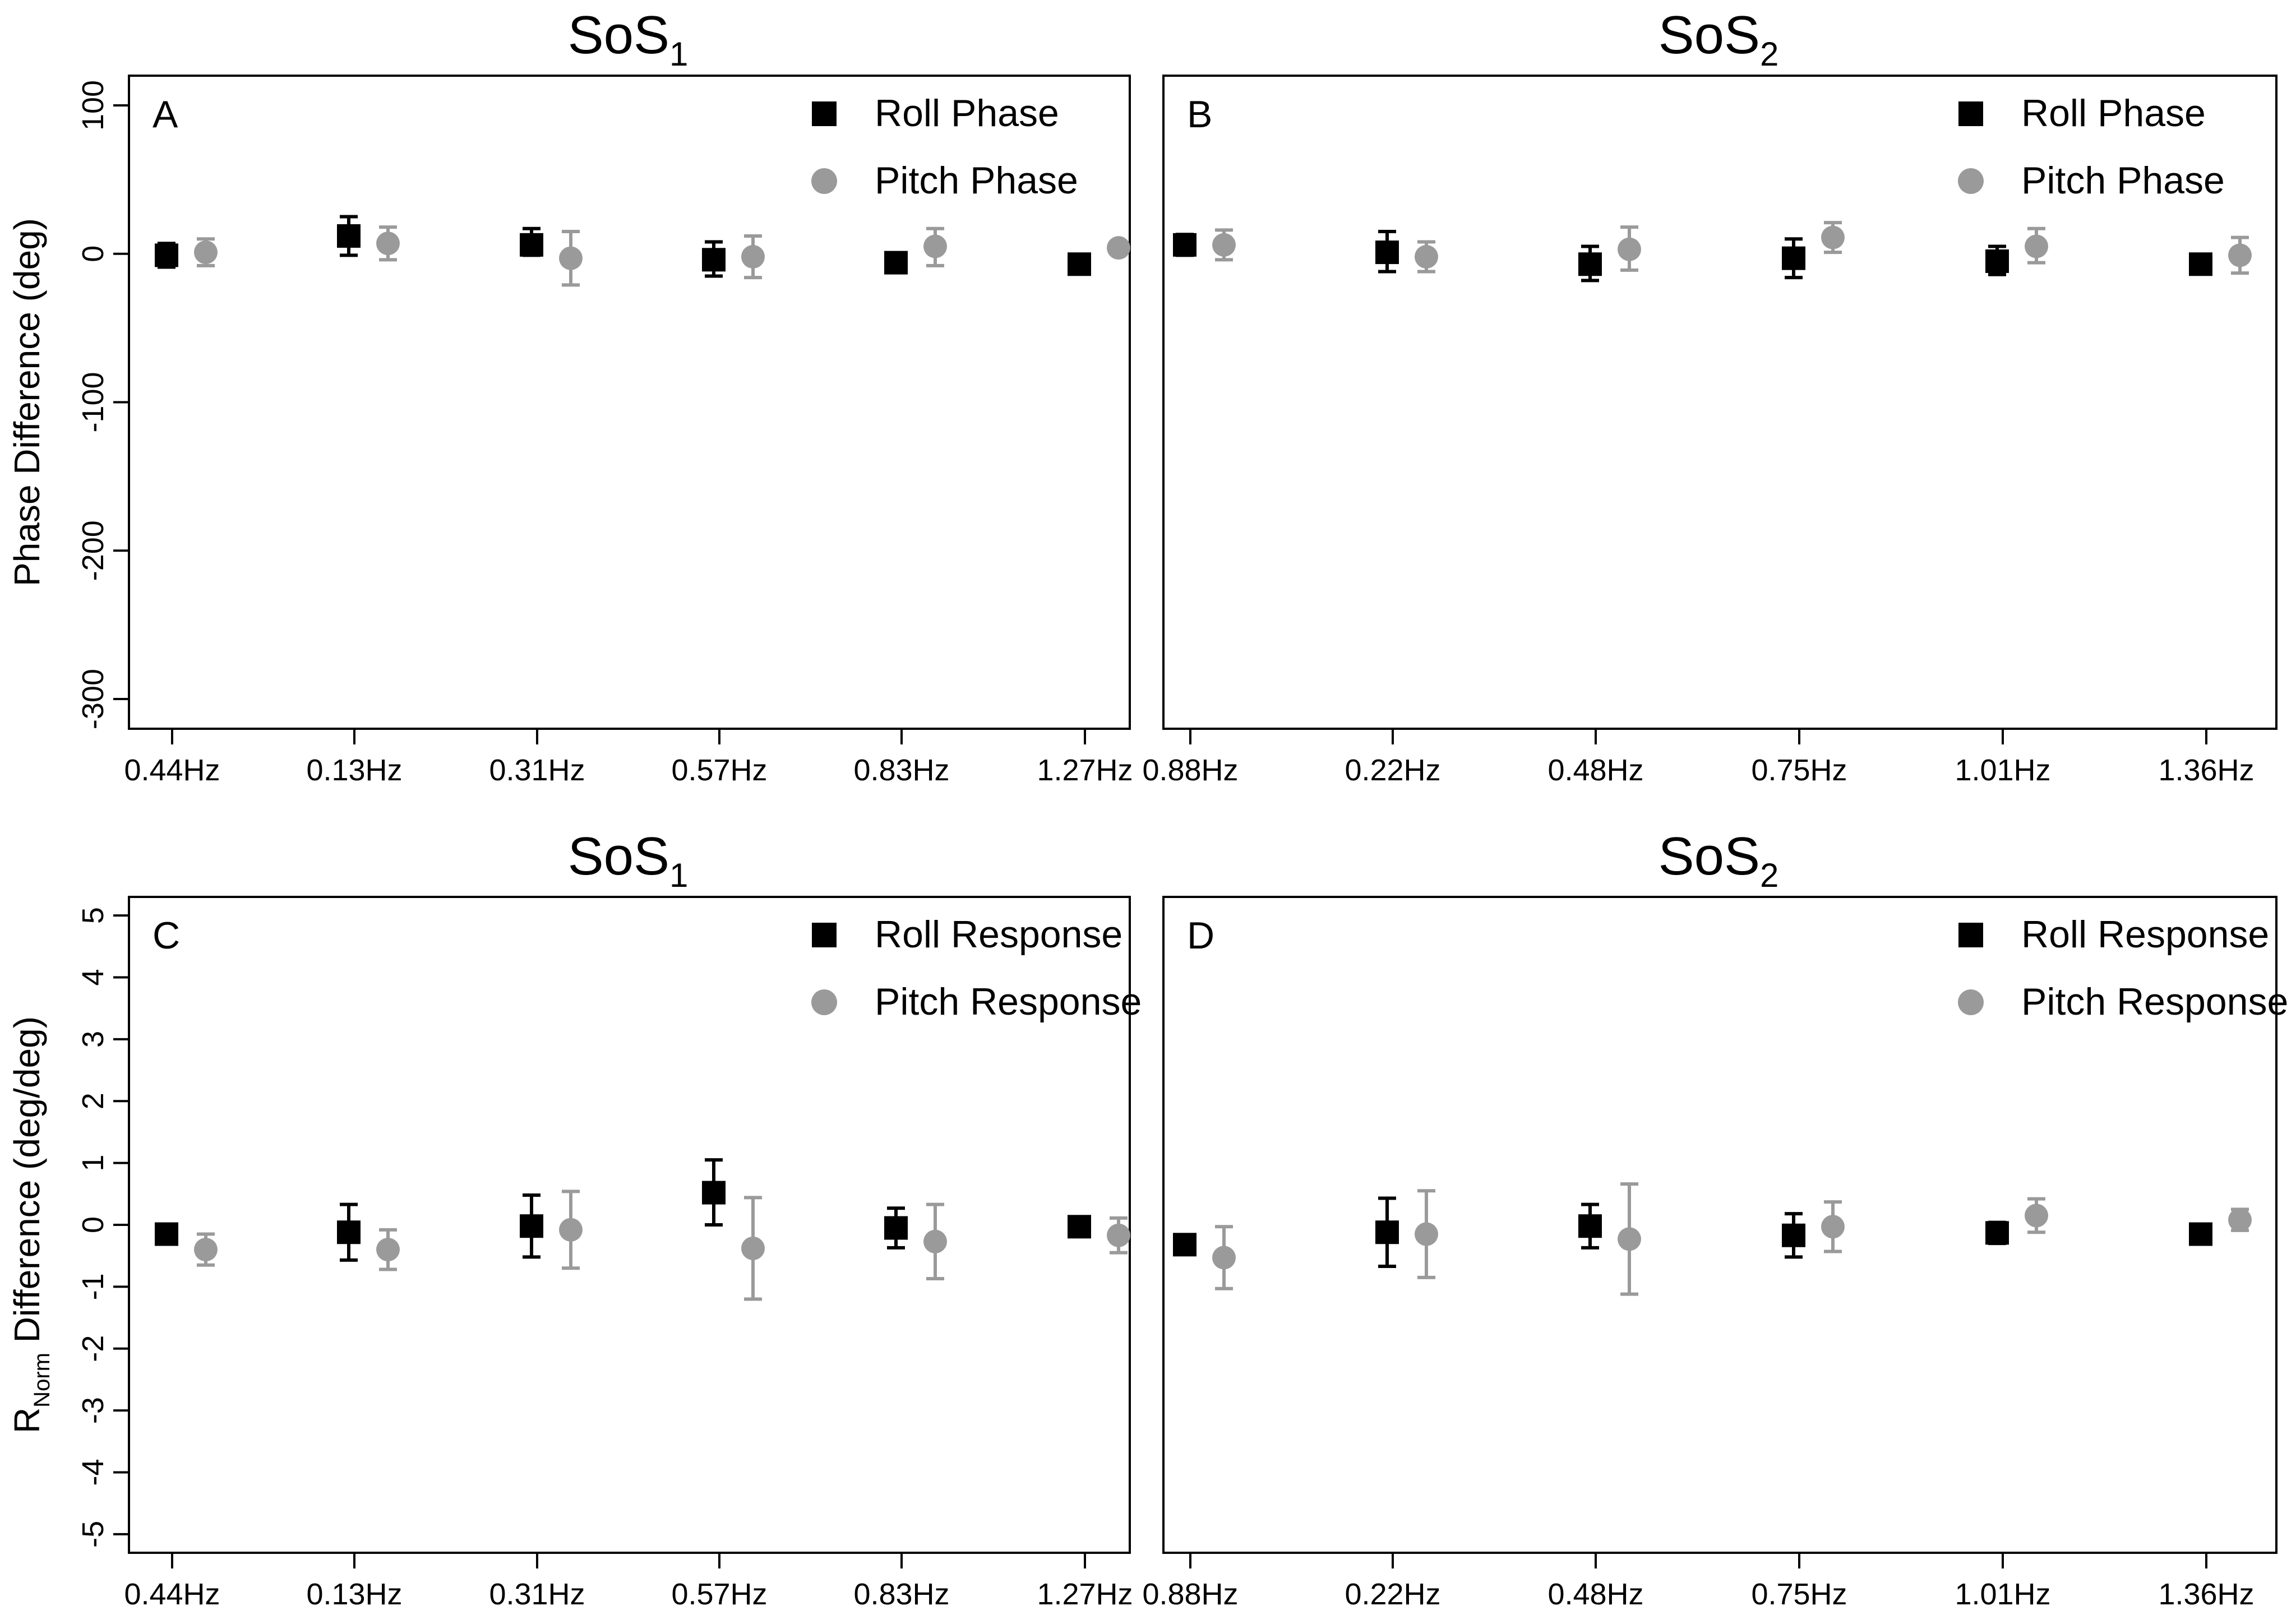  I want to click on y-tick-label: -4, so click(93, 1472).